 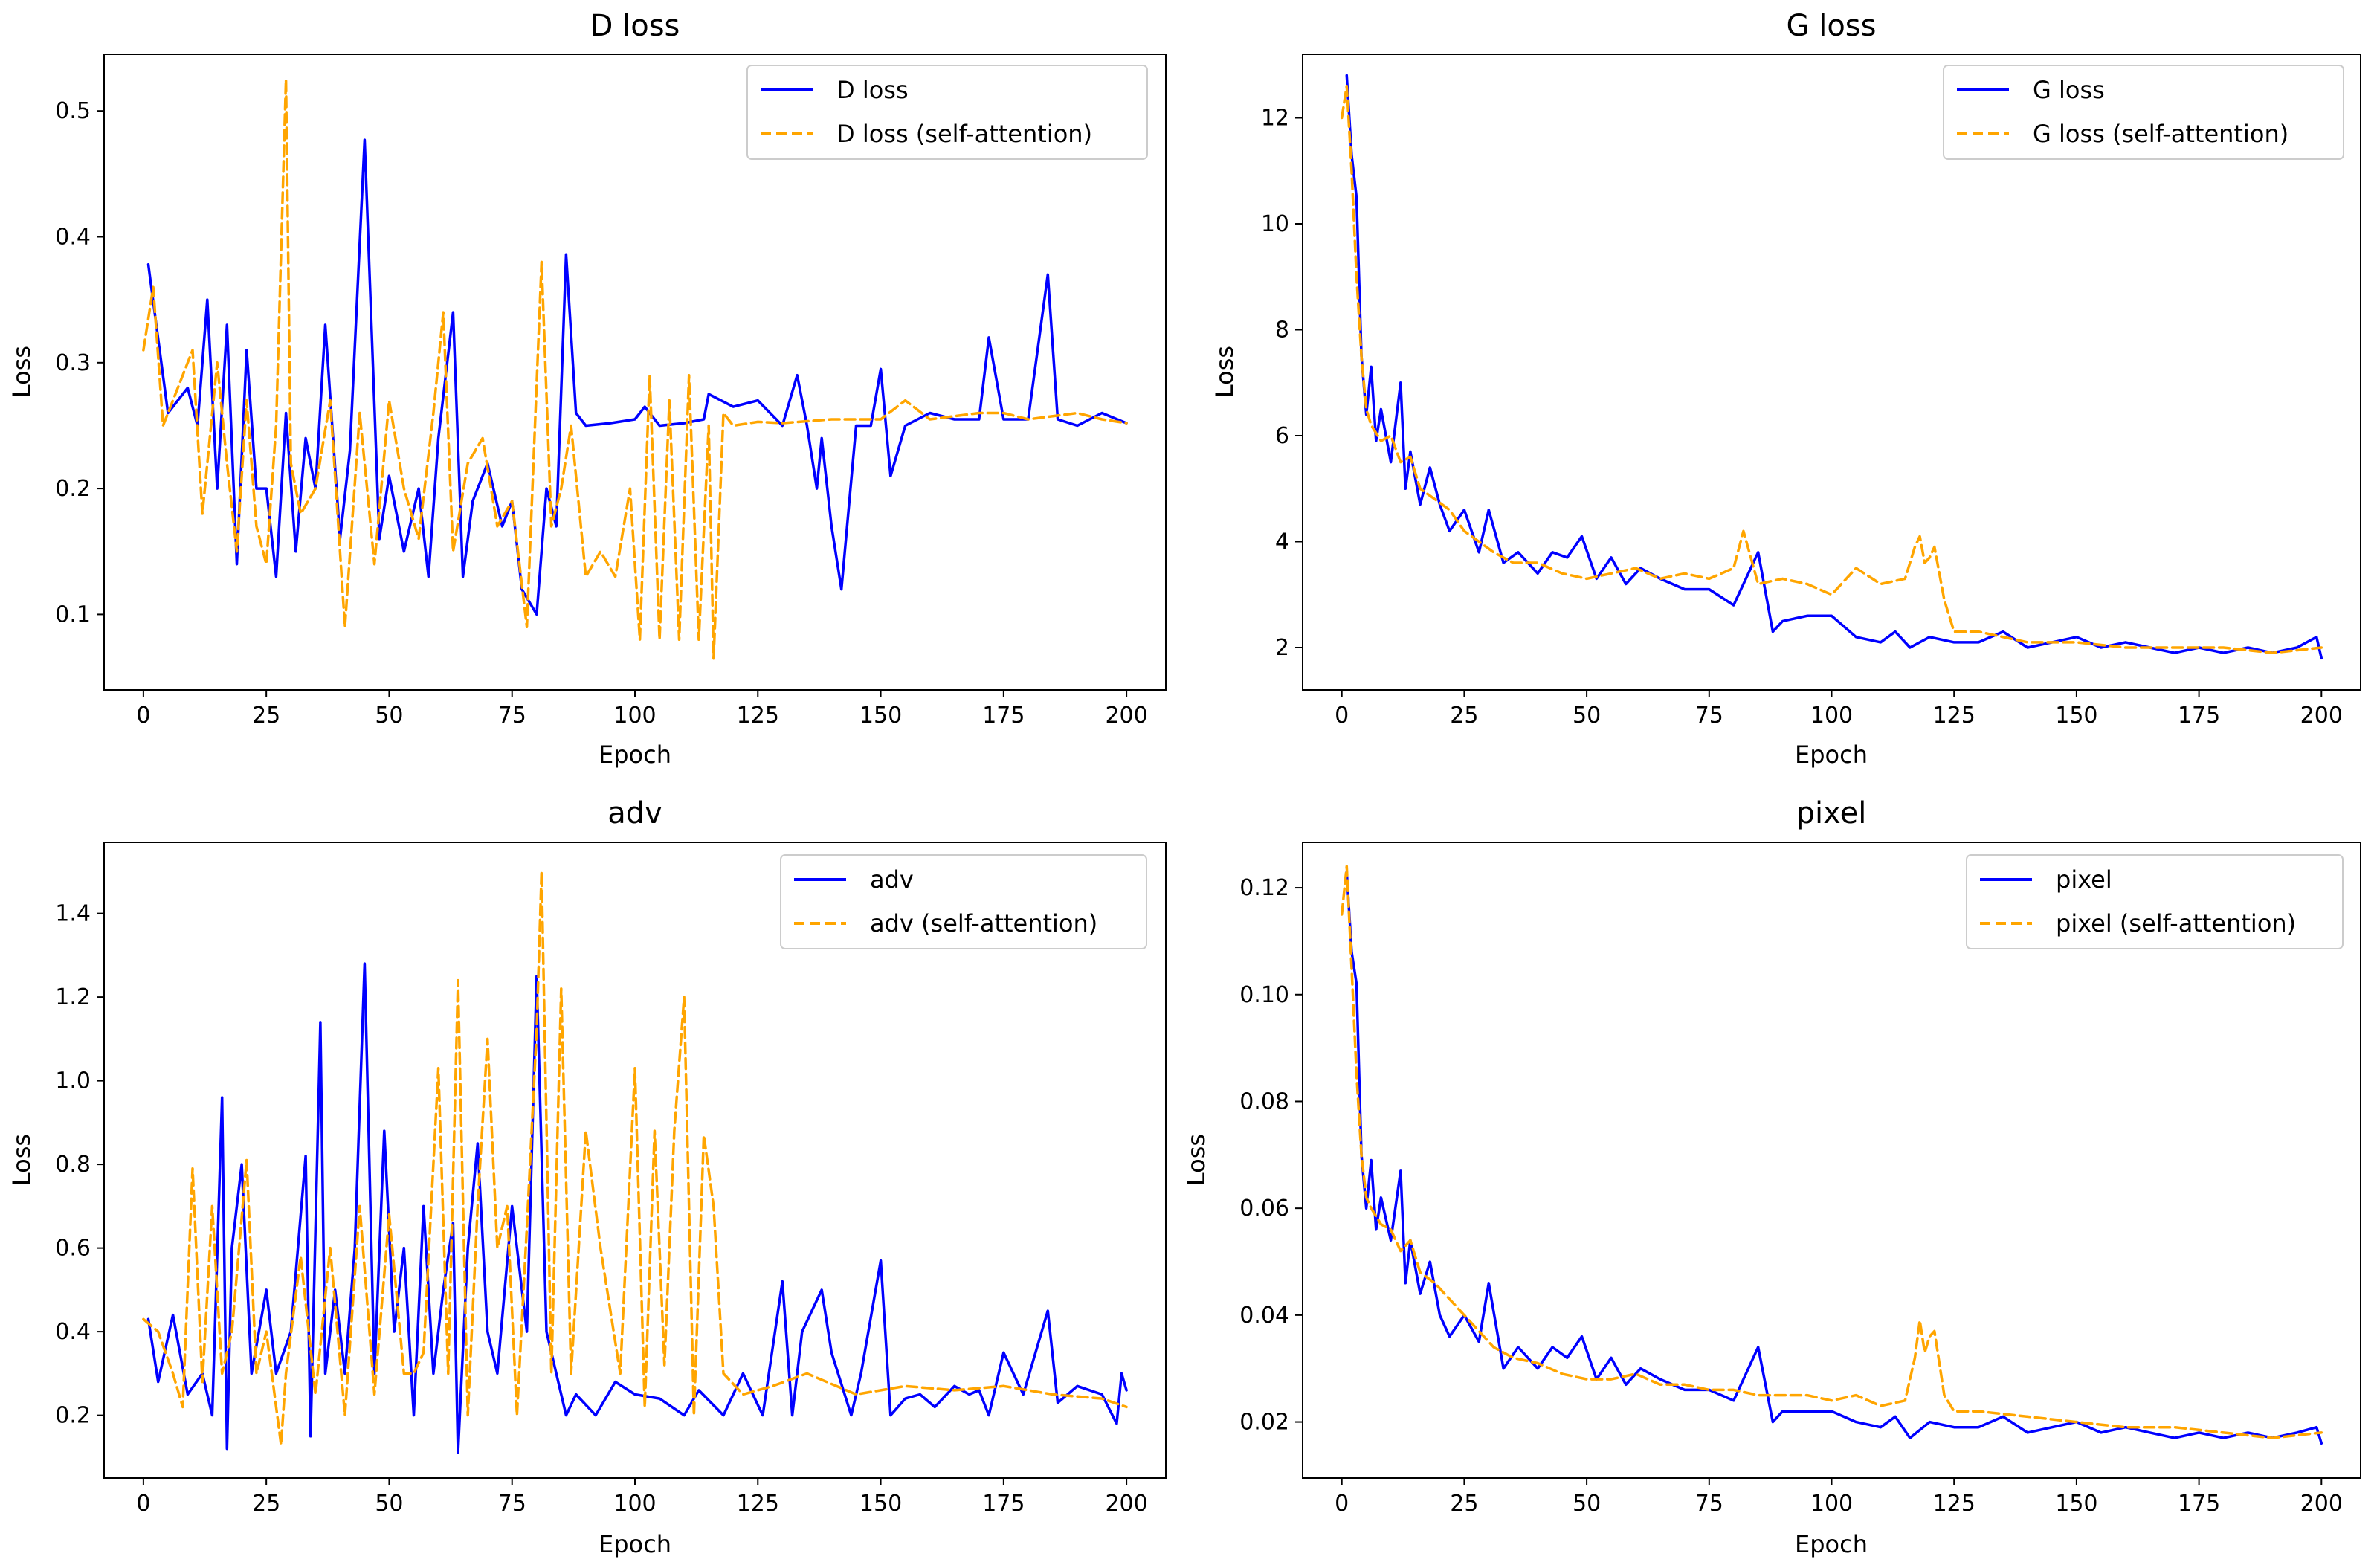 What do you see at coordinates (880, 716) in the screenshot?
I see `x-tick-label-d-loss-150: 150` at bounding box center [880, 716].